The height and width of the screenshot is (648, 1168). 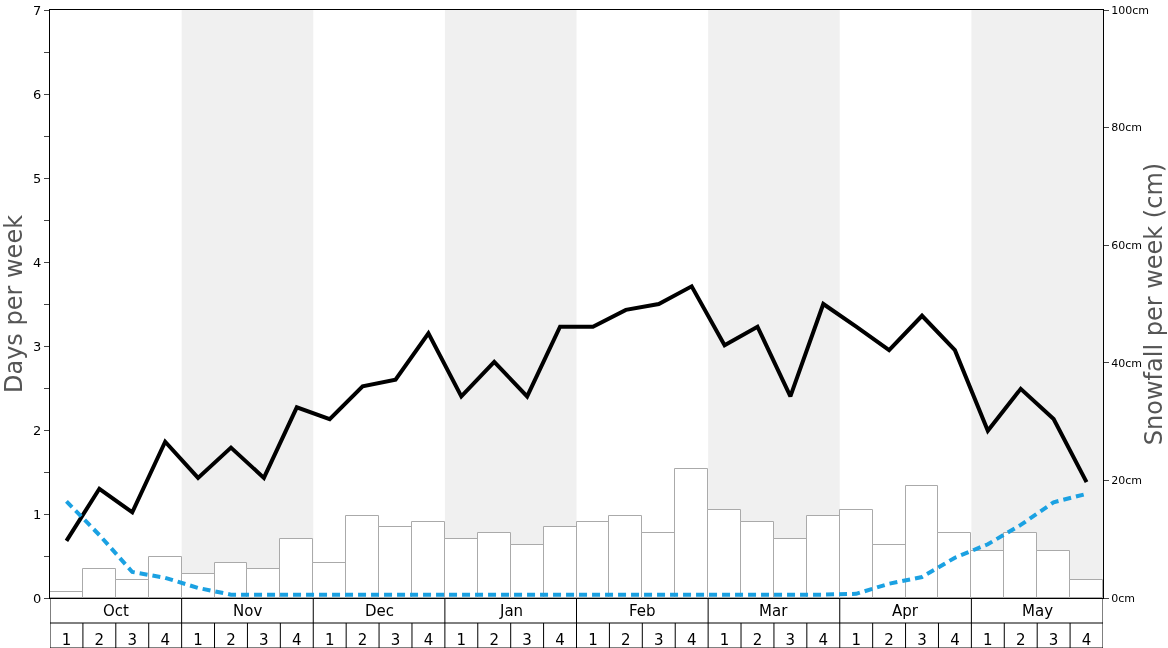 I want to click on y2-tick-label: 20cm, so click(x=1126, y=481).